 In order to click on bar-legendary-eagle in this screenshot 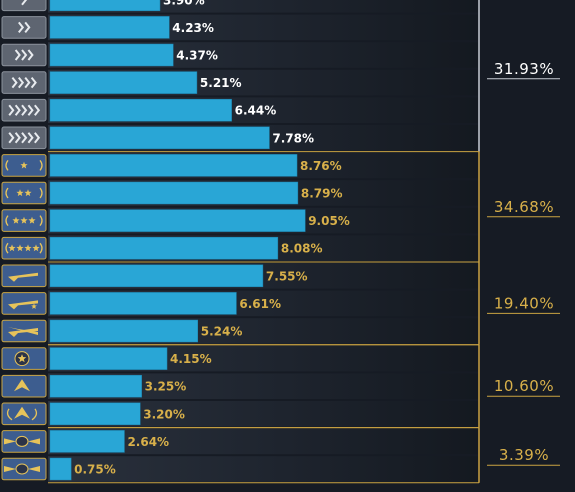, I will do `click(95, 386)`.